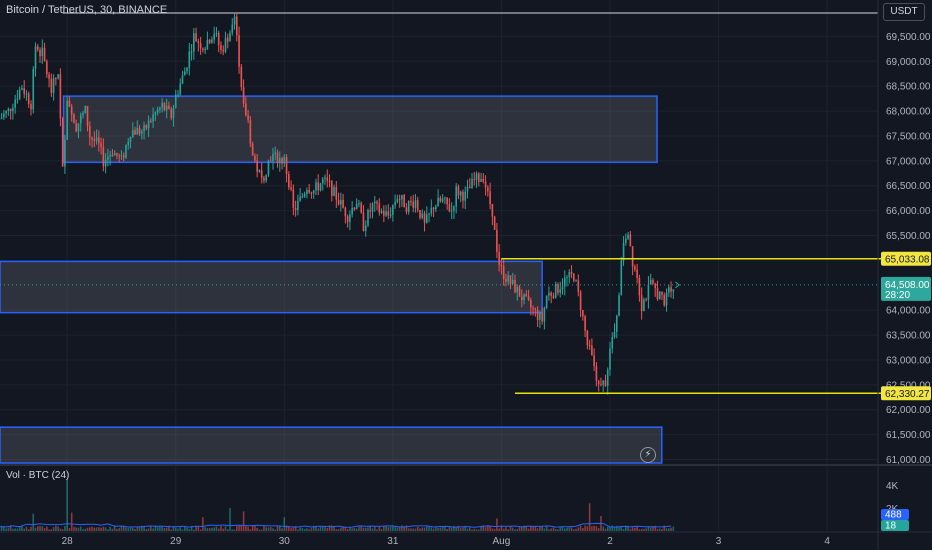  I want to click on level-label-2: 62,330.27, so click(907, 394).